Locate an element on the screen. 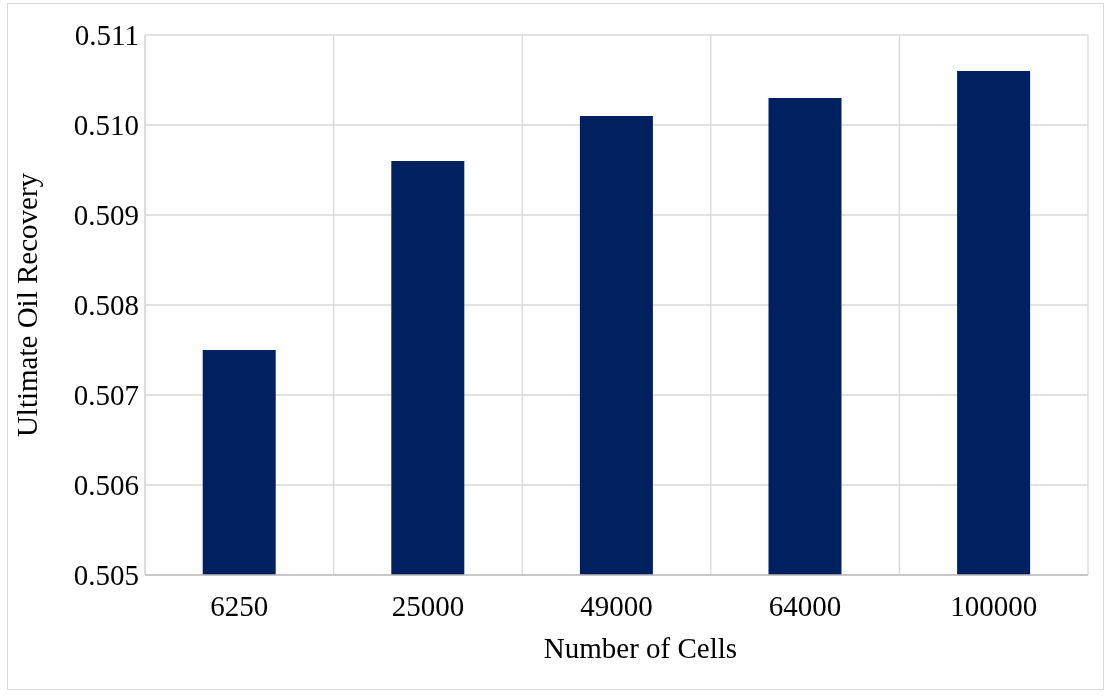  y-tick-label: 0.508 is located at coordinates (106, 305).